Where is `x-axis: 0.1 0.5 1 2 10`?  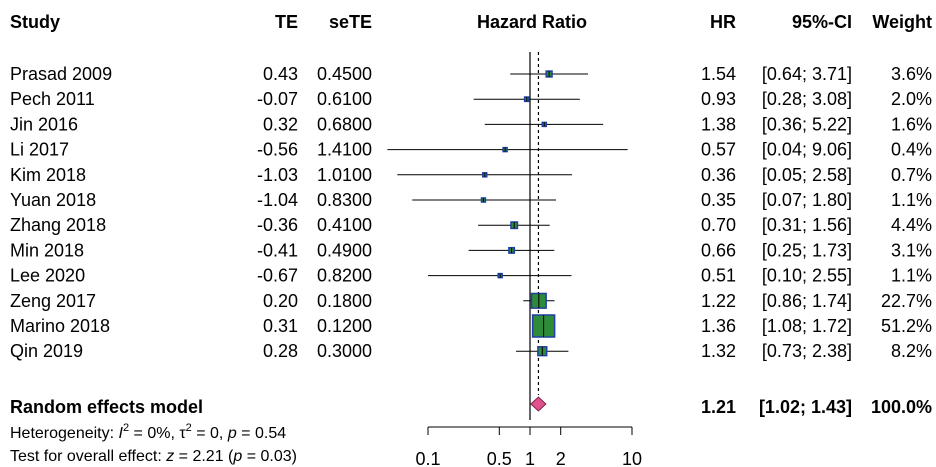 x-axis: 0.1 0.5 1 2 10 is located at coordinates (528, 446).